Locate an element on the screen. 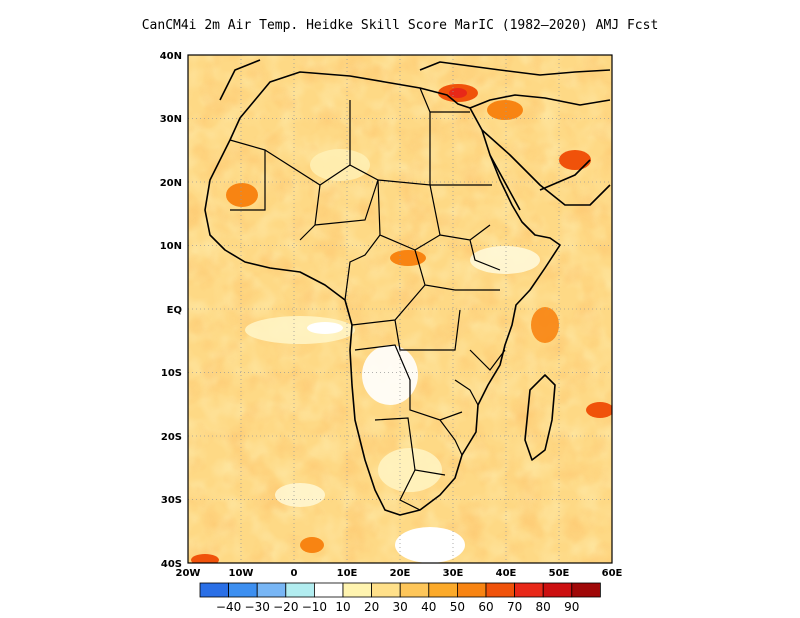 The height and width of the screenshot is (618, 800). x-tick-label: 20W is located at coordinates (188, 573).